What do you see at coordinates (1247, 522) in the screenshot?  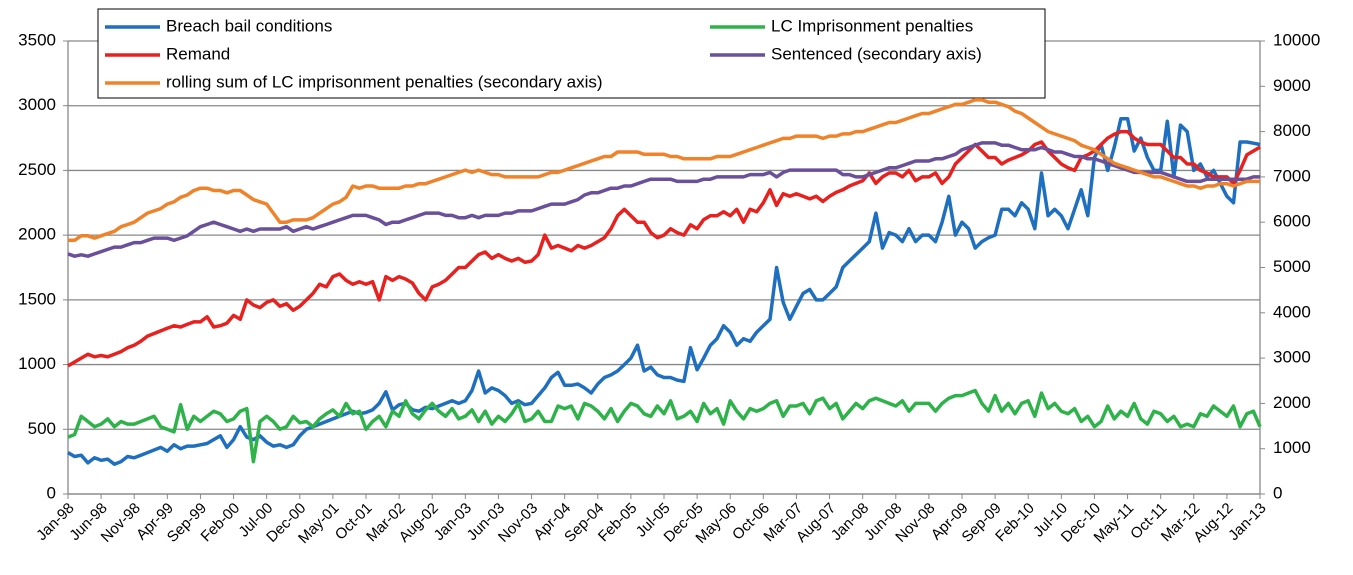 I see `x-tick-label: Jan-13` at bounding box center [1247, 522].